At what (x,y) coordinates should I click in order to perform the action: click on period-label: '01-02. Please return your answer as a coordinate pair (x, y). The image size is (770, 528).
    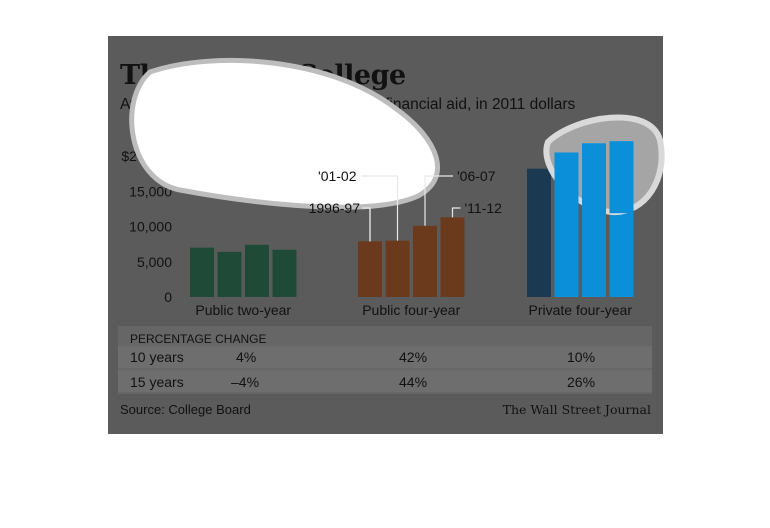
    Looking at the image, I should click on (337, 176).